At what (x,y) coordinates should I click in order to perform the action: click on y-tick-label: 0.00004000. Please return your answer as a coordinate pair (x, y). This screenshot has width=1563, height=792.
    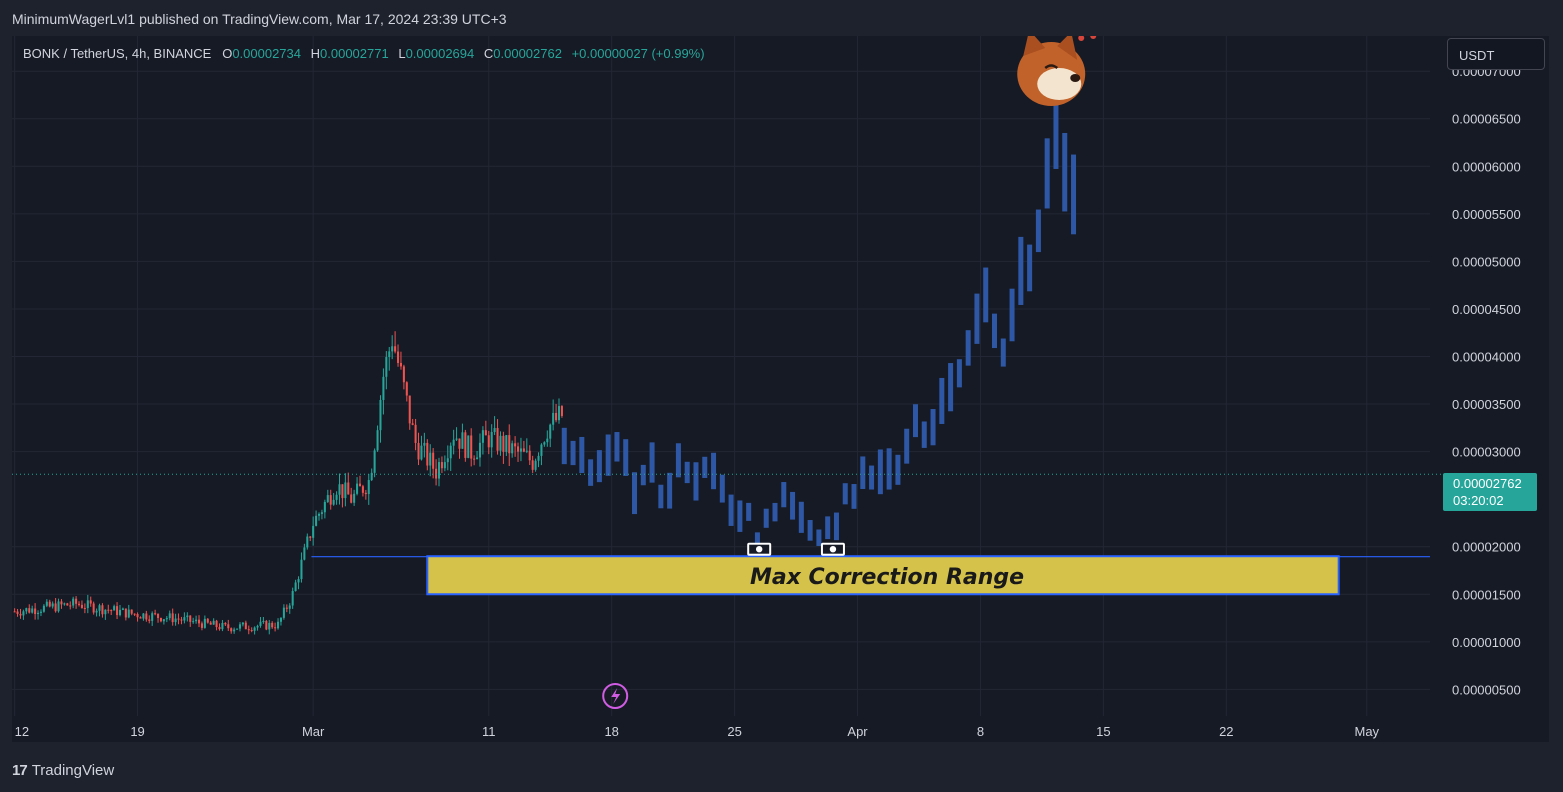
    Looking at the image, I should click on (1486, 357).